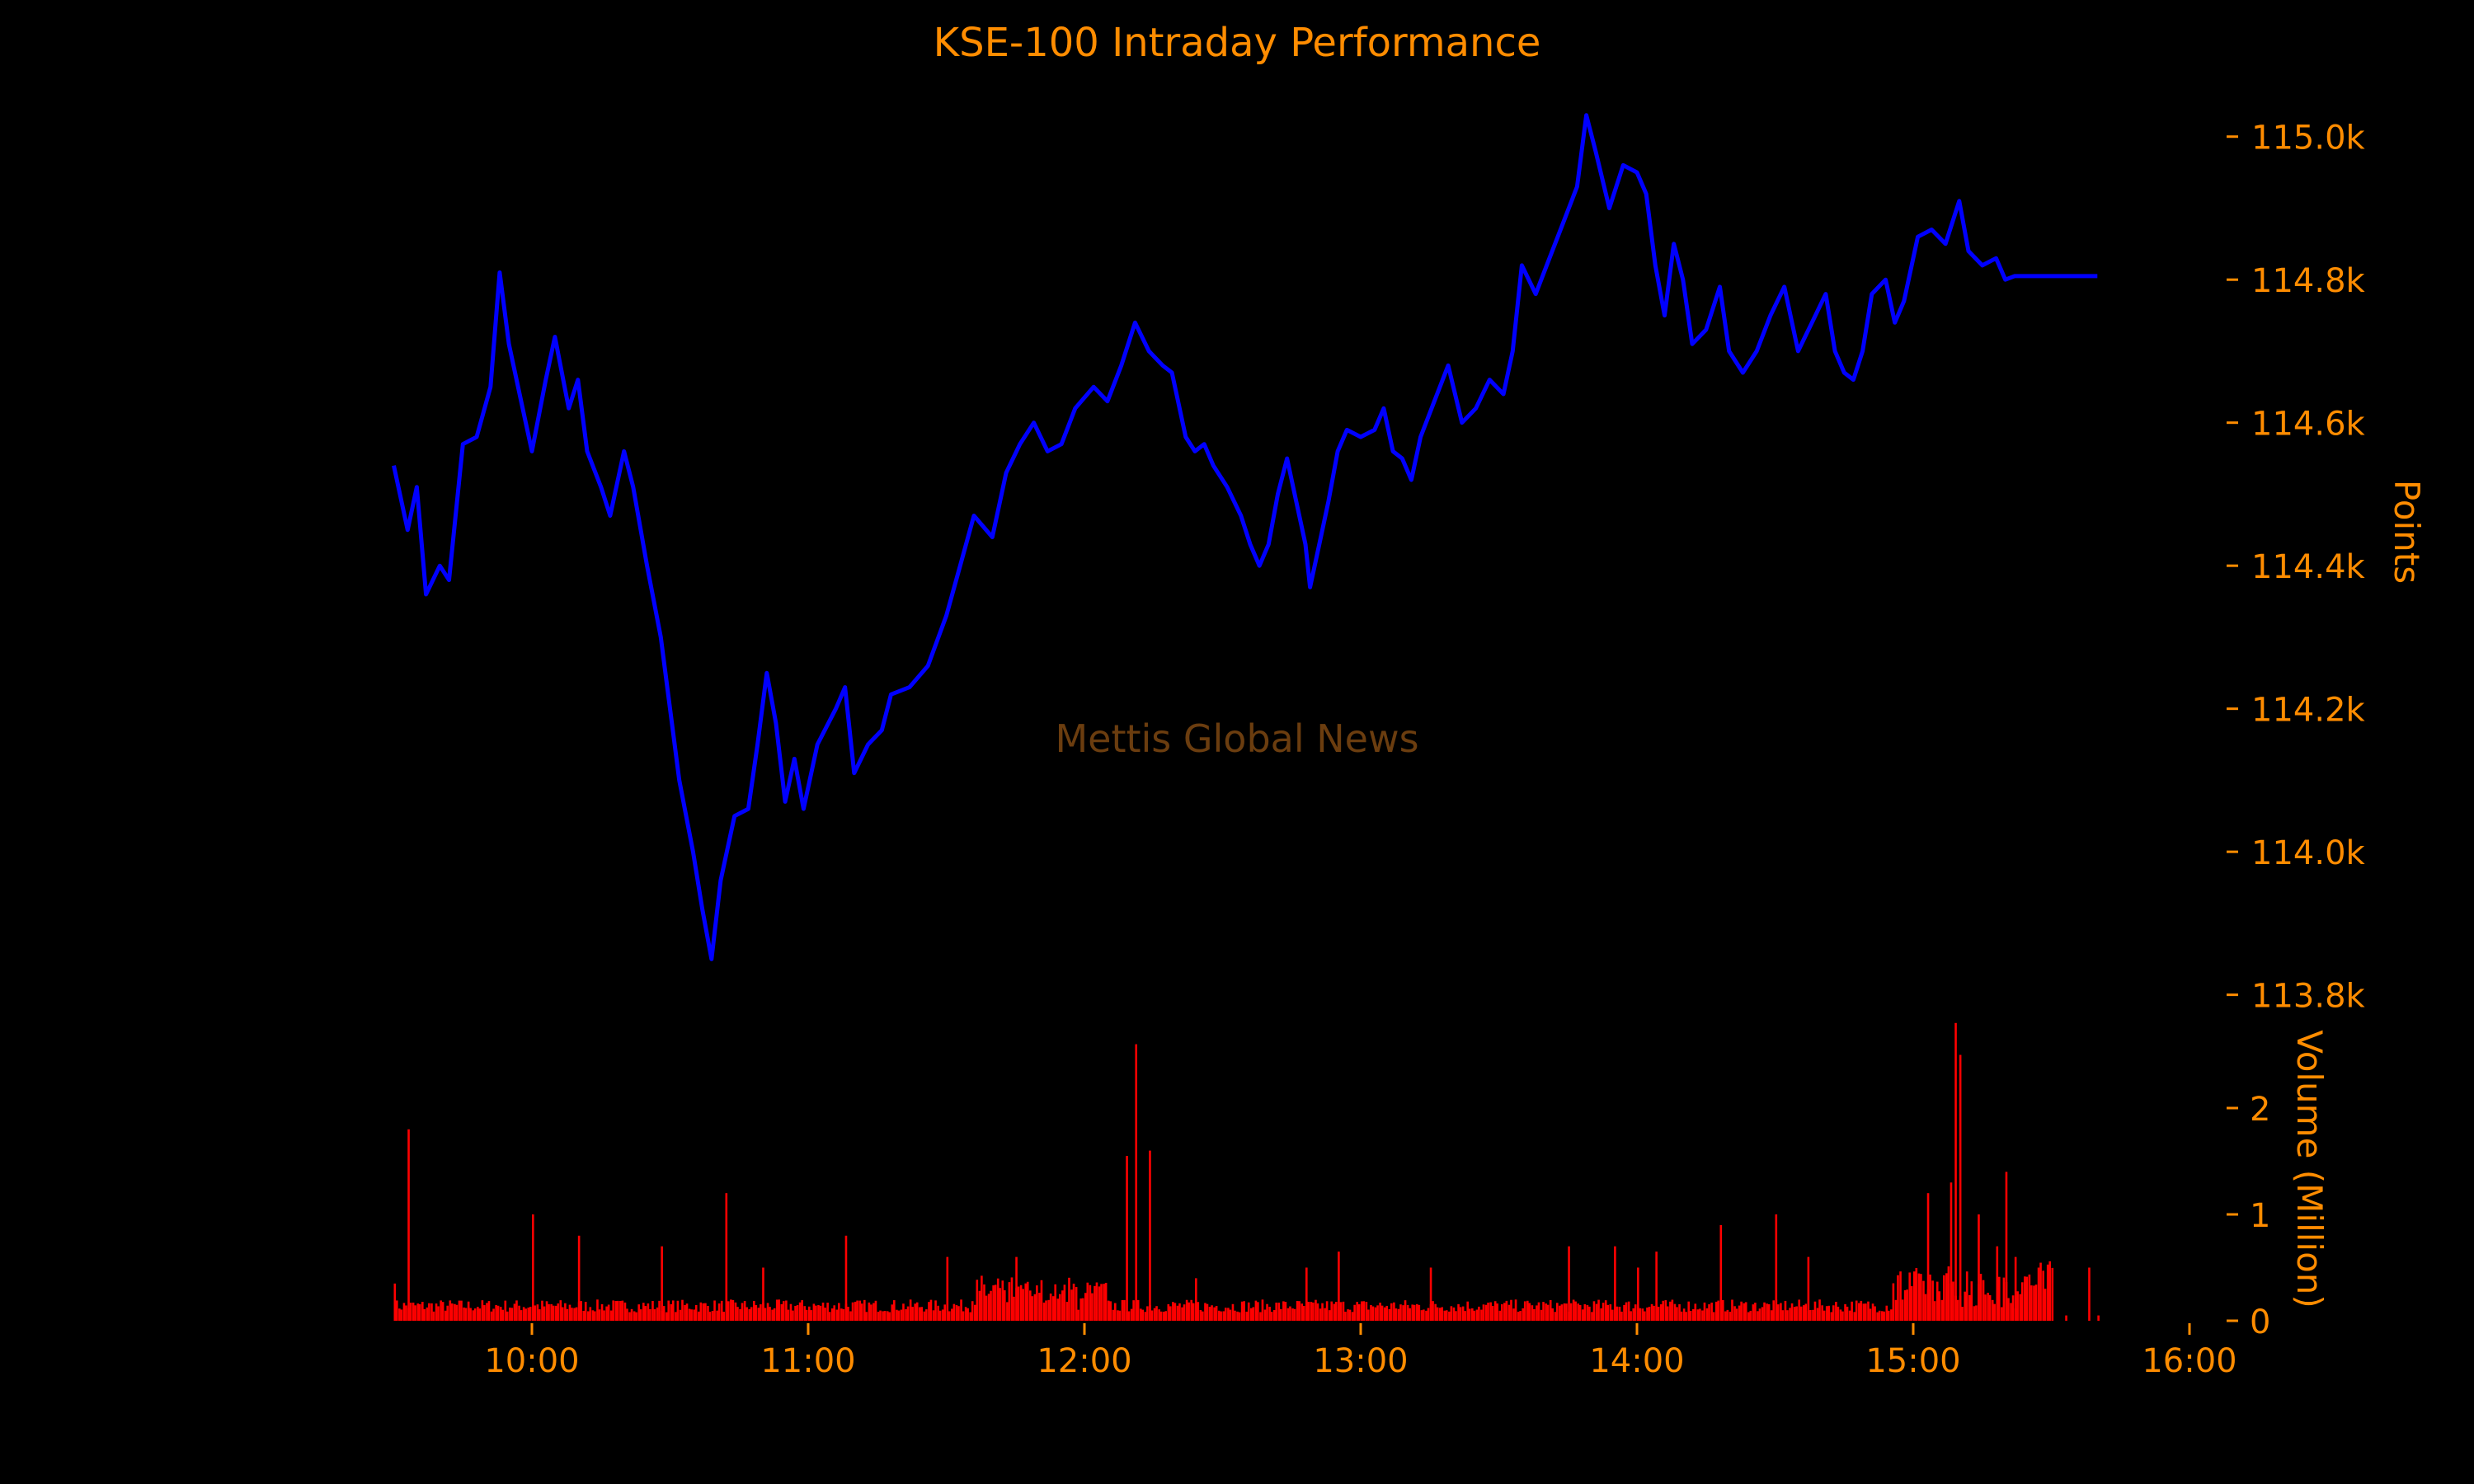 This screenshot has width=2474, height=1484. What do you see at coordinates (2189, 1361) in the screenshot?
I see `x-tick-label: 16:00` at bounding box center [2189, 1361].